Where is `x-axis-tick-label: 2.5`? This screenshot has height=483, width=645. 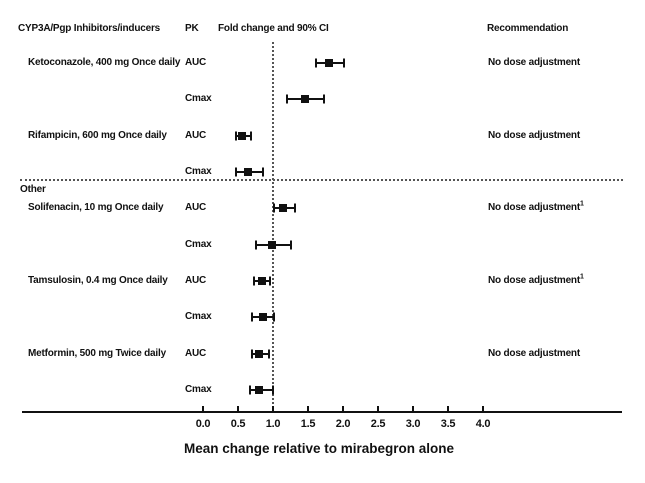 x-axis-tick-label: 2.5 is located at coordinates (378, 424).